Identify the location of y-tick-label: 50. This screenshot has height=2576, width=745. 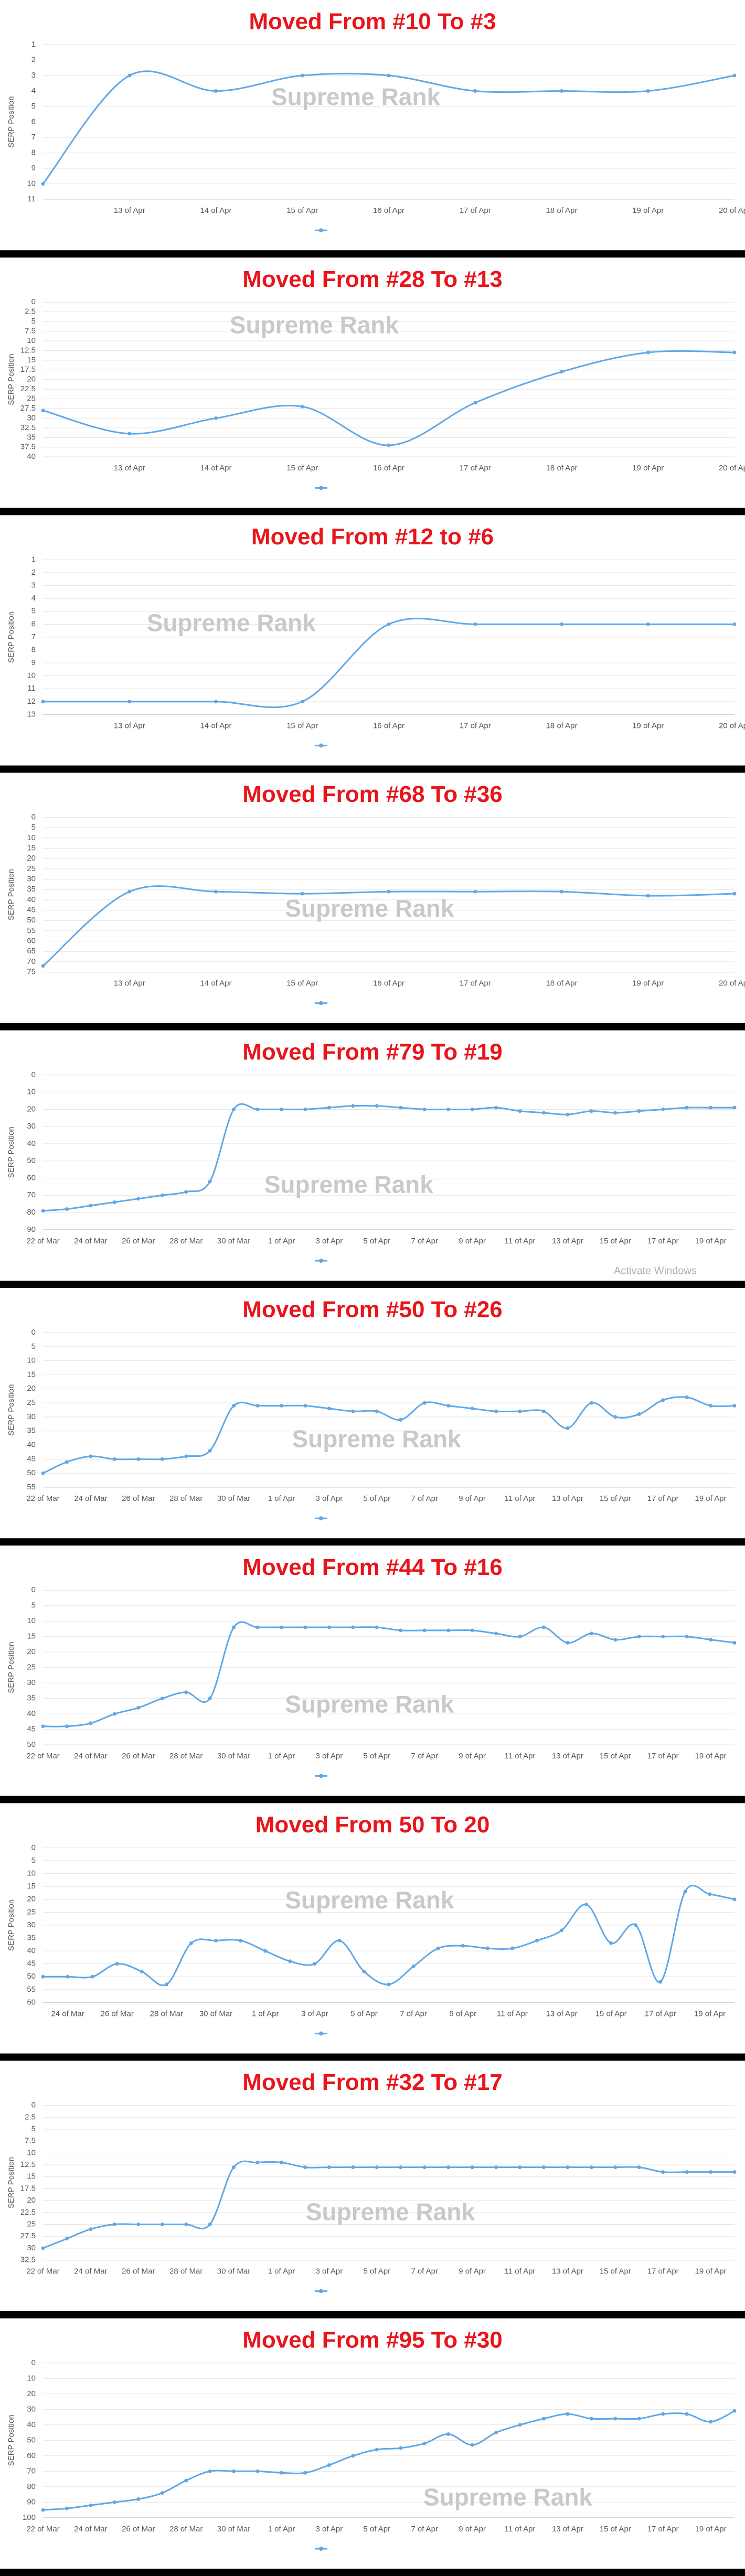
(31, 920).